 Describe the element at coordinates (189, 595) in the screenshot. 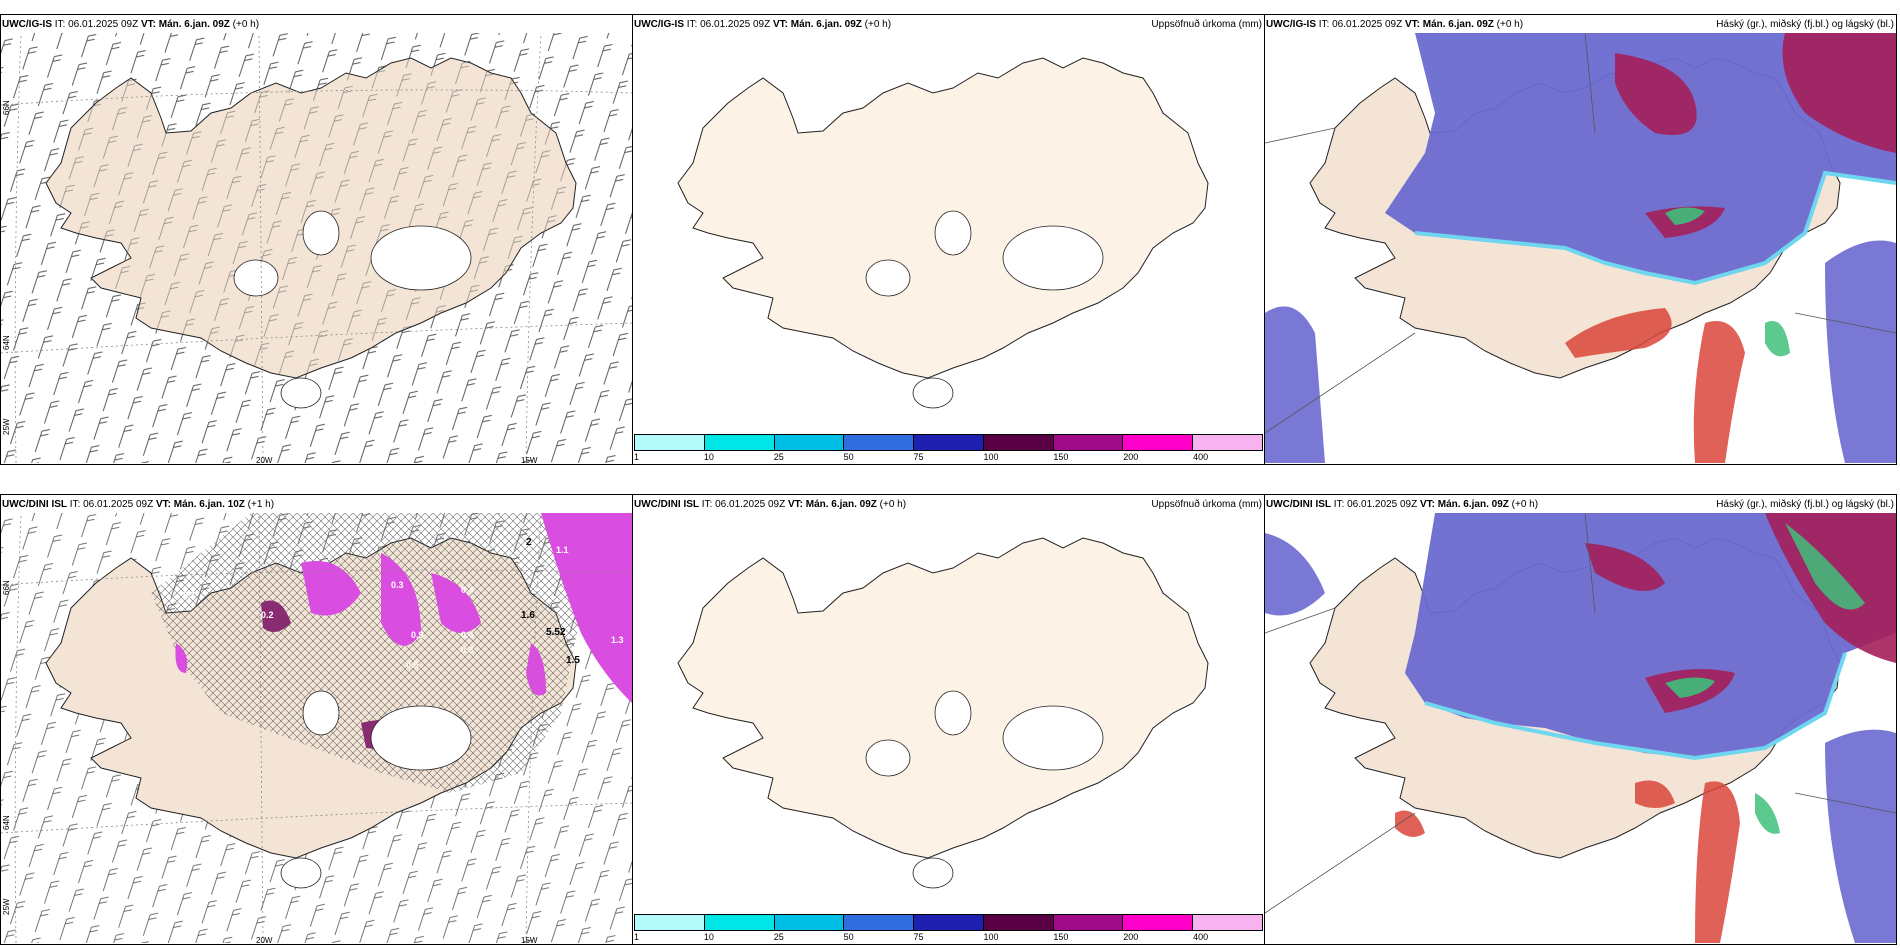

I see `precip-label: 0.1` at that location.